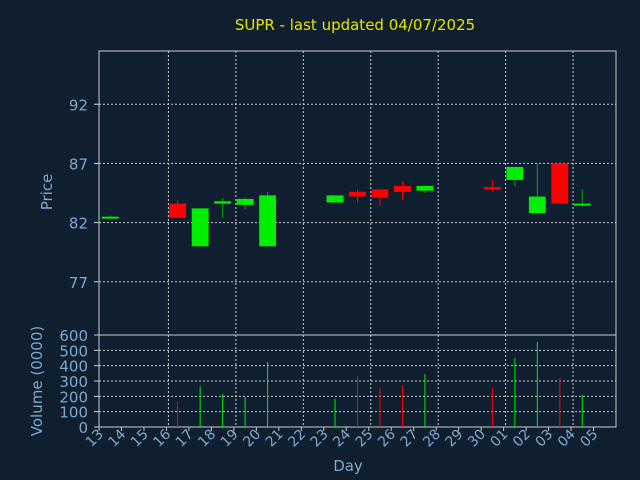  Describe the element at coordinates (365, 439) in the screenshot. I see `x-tick-label: 25` at that location.